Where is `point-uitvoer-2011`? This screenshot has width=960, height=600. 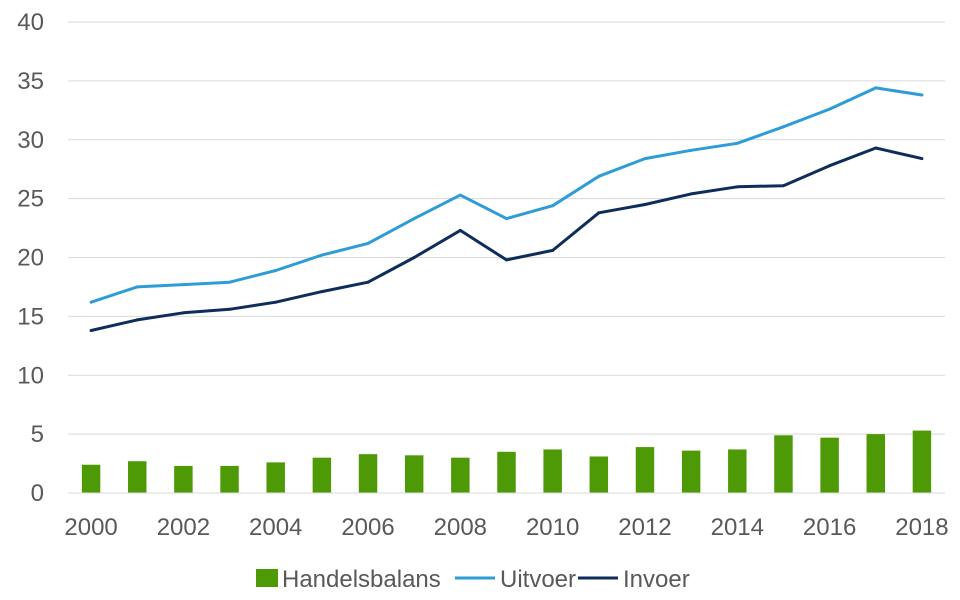 point-uitvoer-2011 is located at coordinates (599, 176).